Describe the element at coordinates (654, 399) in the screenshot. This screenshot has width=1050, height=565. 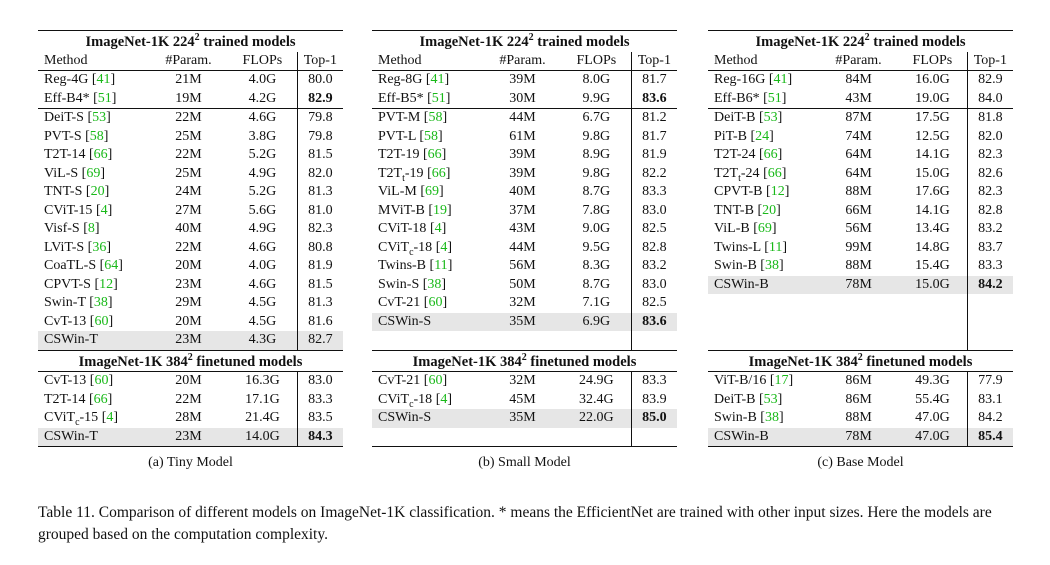
I see `top1-cell: 83.9` at that location.